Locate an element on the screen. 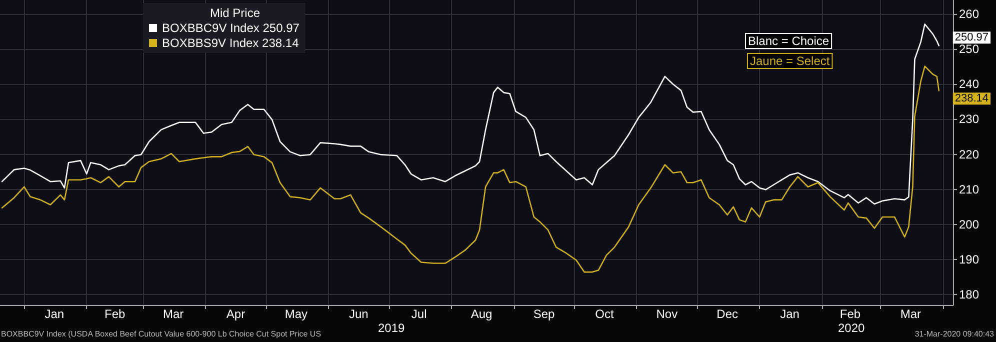  data-label: 238.14 is located at coordinates (971, 98).